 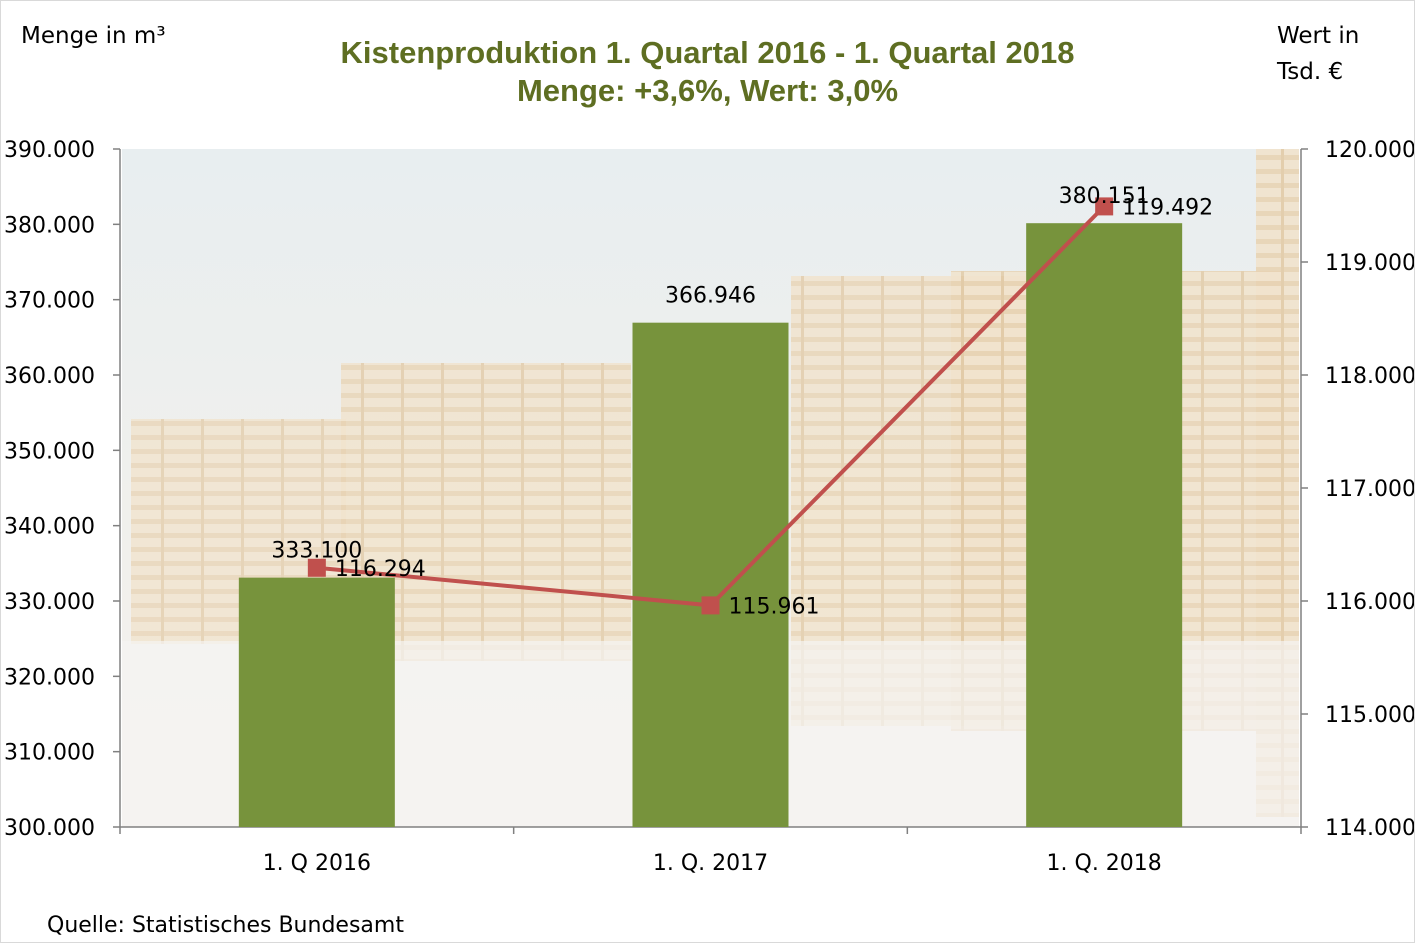 What do you see at coordinates (710, 863) in the screenshot?
I see `x-tick-label: 1. Q. 2017` at bounding box center [710, 863].